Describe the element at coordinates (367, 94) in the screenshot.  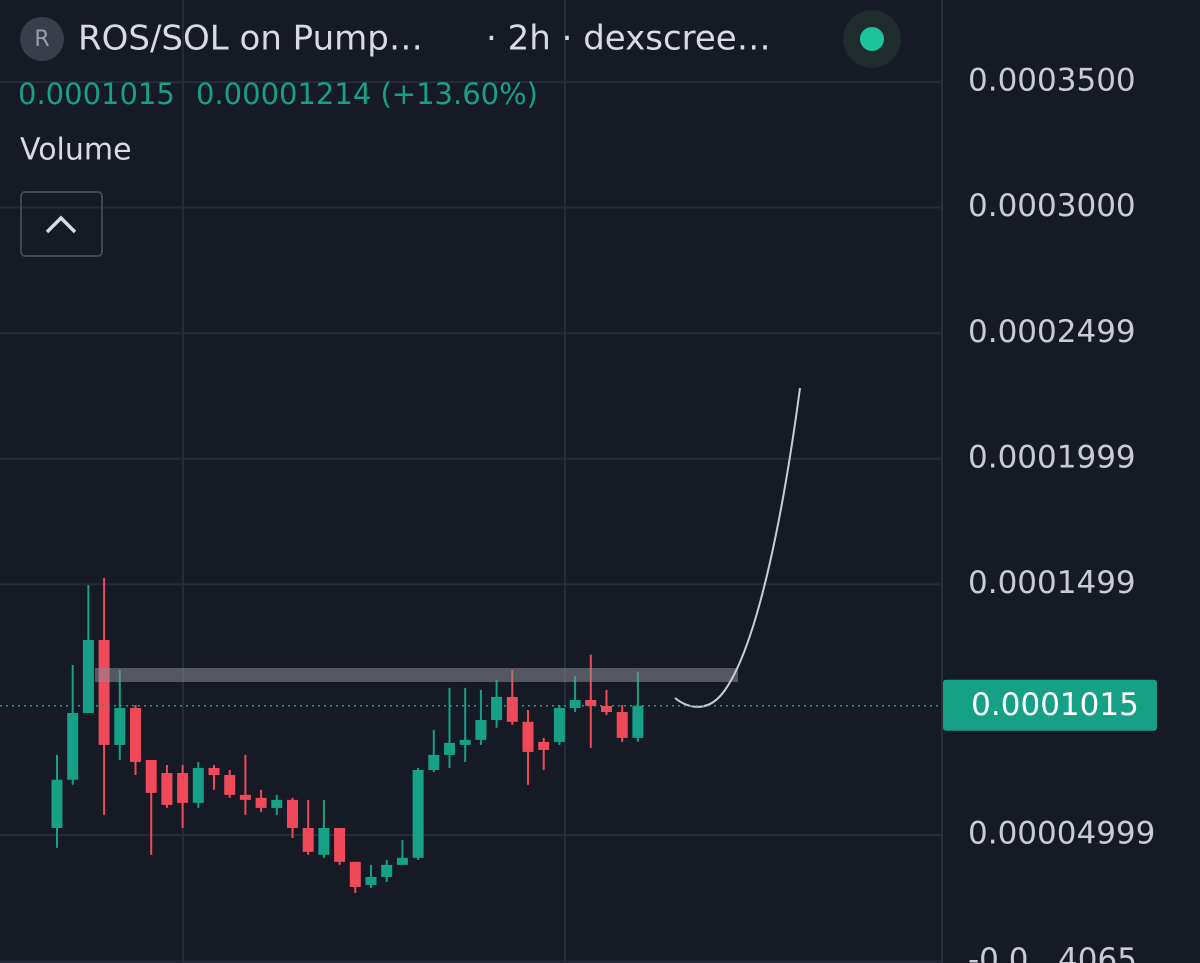
I see `legend-change: 0.00001214 (+13.60%)` at that location.